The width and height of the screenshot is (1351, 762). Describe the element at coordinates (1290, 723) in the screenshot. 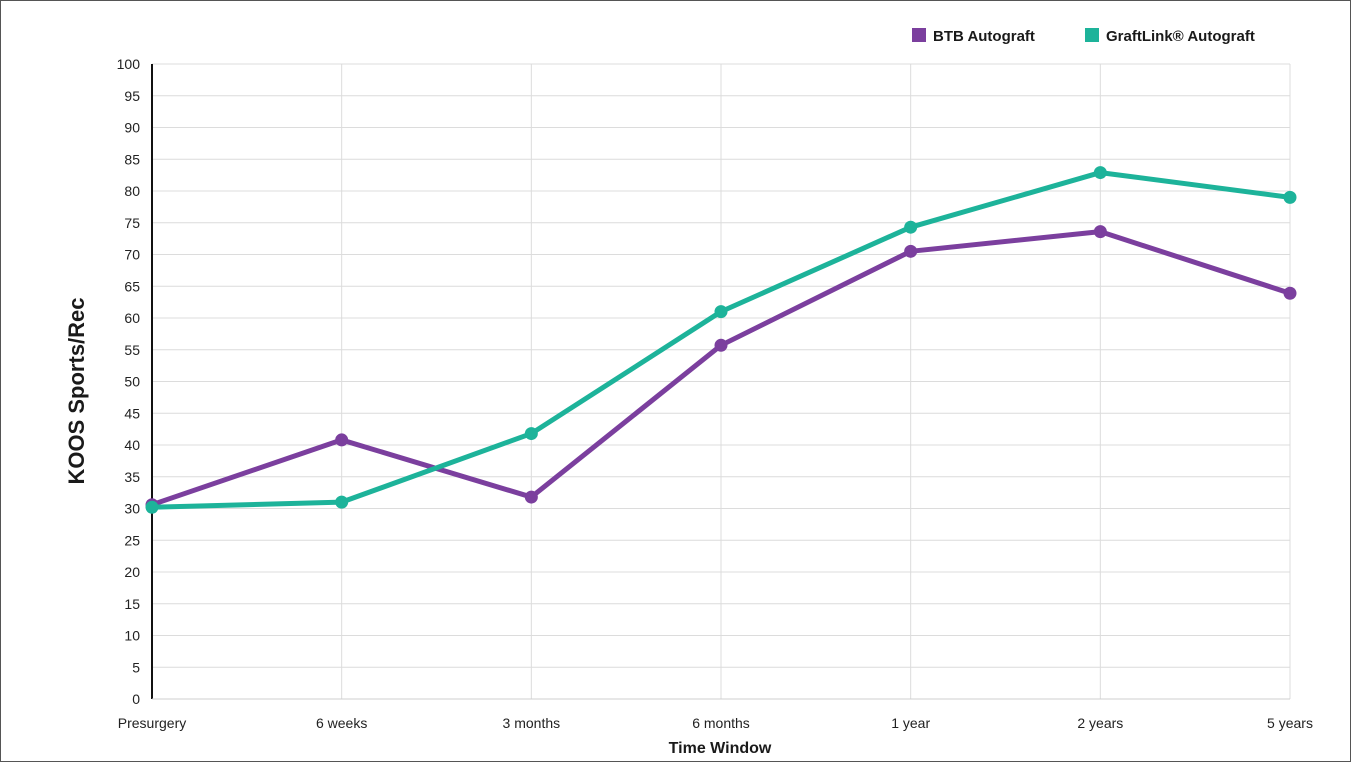

I see `x-tick-label: 5 years` at that location.